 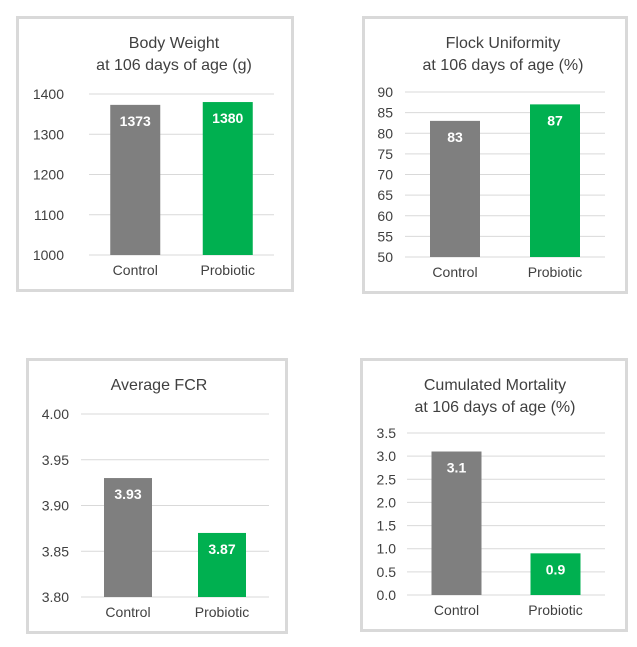 What do you see at coordinates (48, 134) in the screenshot?
I see `y-tick-label: 1300` at bounding box center [48, 134].